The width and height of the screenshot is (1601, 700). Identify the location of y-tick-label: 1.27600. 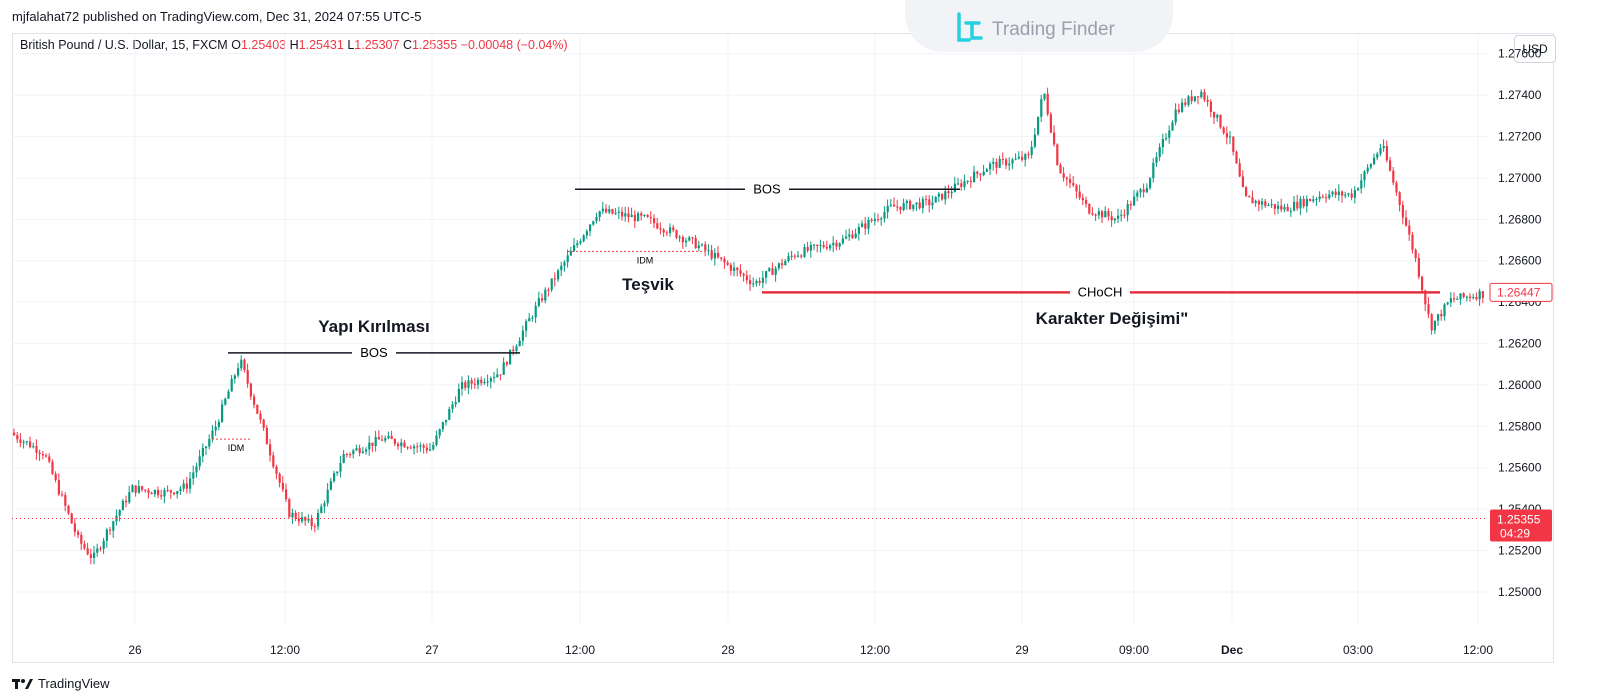
(1520, 54).